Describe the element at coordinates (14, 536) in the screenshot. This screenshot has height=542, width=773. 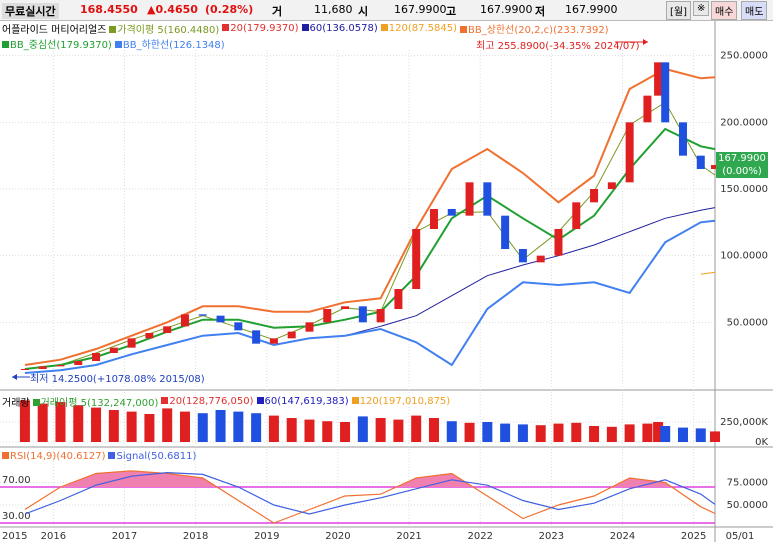
I see `x-tick-label: 2015` at that location.